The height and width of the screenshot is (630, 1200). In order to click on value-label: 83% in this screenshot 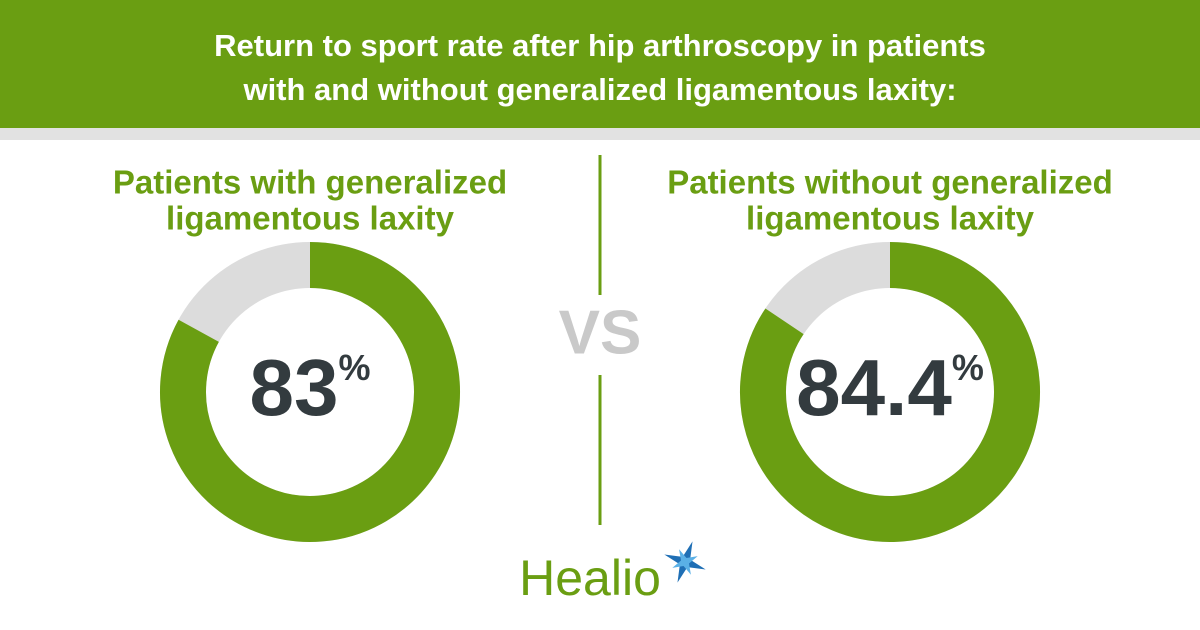, I will do `click(310, 387)`.